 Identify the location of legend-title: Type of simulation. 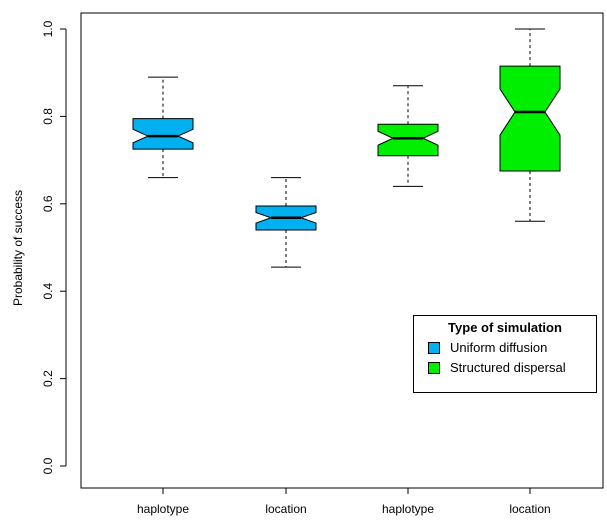
(505, 327).